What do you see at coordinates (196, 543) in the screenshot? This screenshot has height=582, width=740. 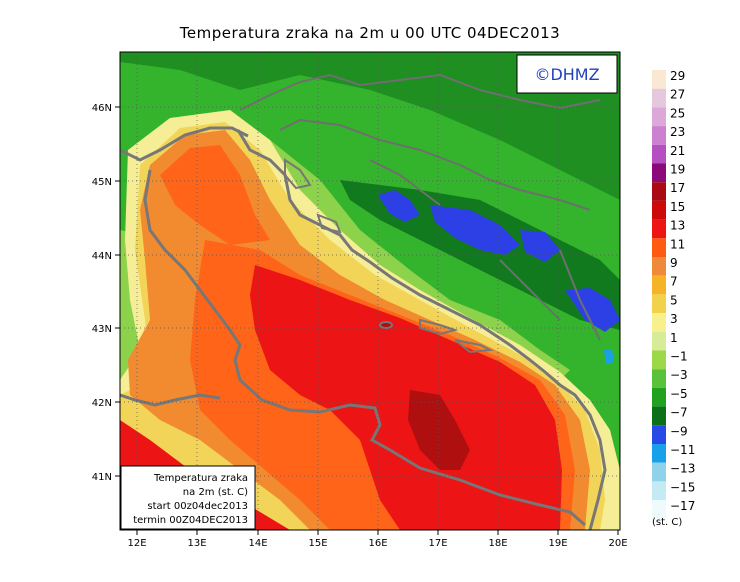 I see `x-tick-label: 13E` at bounding box center [196, 543].